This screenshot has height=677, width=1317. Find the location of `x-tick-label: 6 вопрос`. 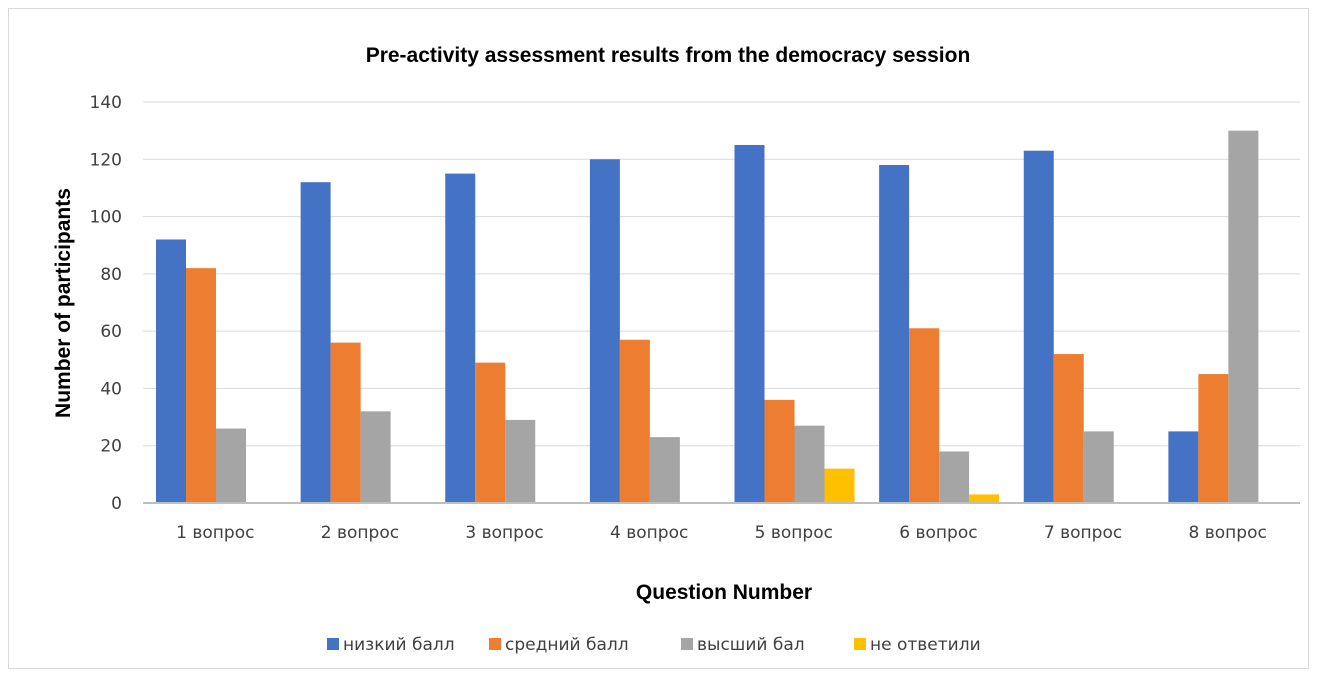

x-tick-label: 6 вопрос is located at coordinates (938, 533).